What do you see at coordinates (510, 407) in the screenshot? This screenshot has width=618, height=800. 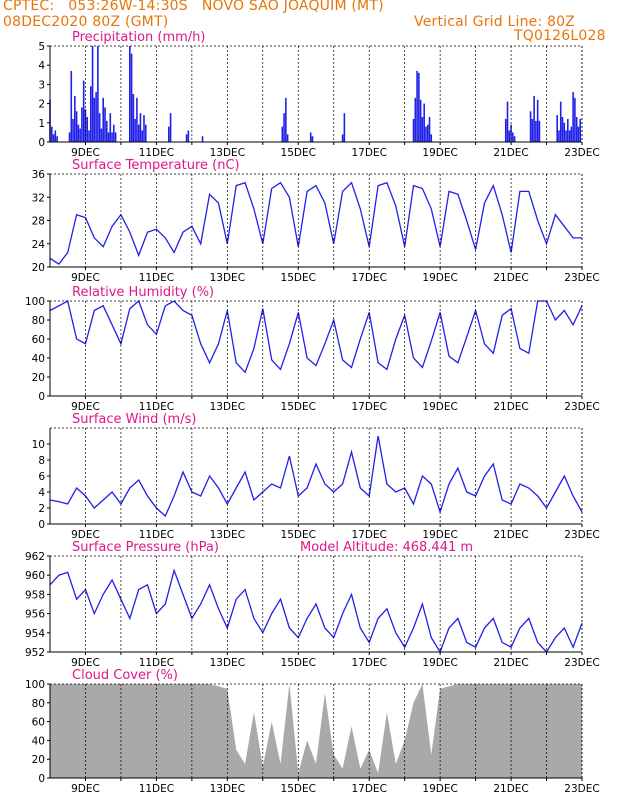 I see `rh-x-tick-label: 21DEC` at bounding box center [510, 407].